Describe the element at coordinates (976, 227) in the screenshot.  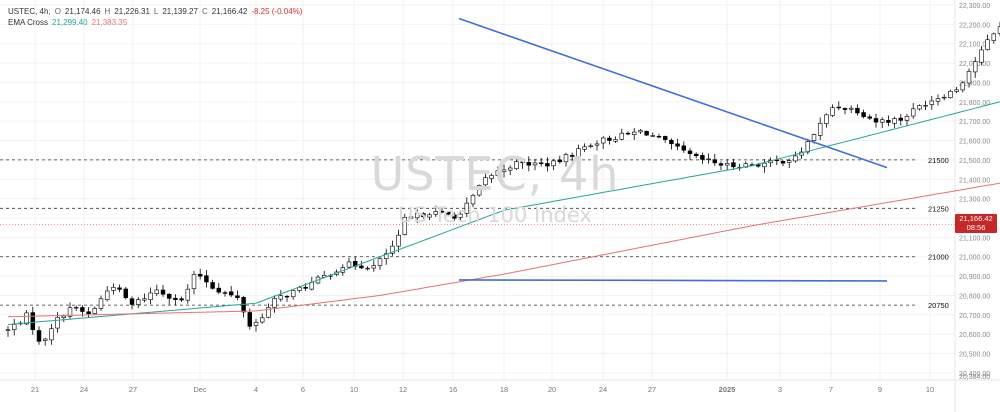
I see `bar-countdown: 08:56` at that location.